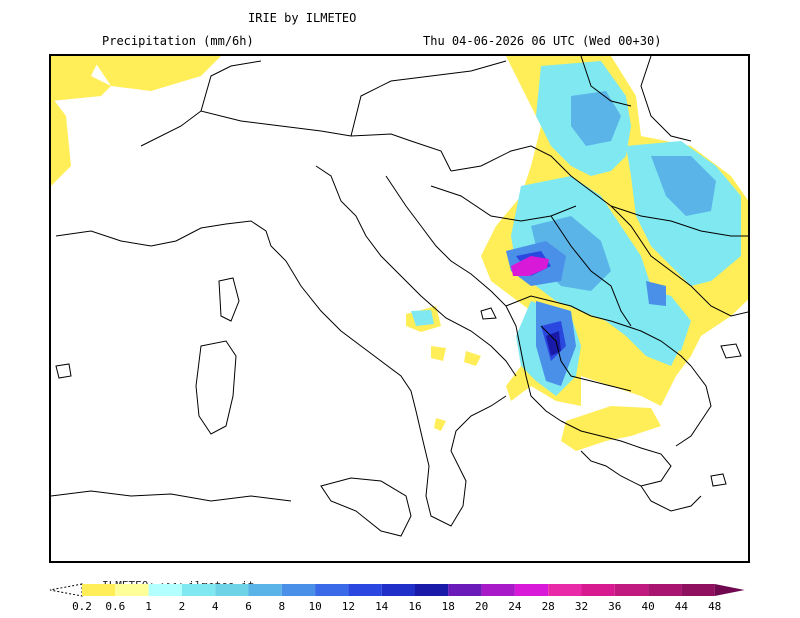 Image resolution: width=800 pixels, height=618 pixels. What do you see at coordinates (515, 606) in the screenshot?
I see `legend-tick-label: 24` at bounding box center [515, 606].